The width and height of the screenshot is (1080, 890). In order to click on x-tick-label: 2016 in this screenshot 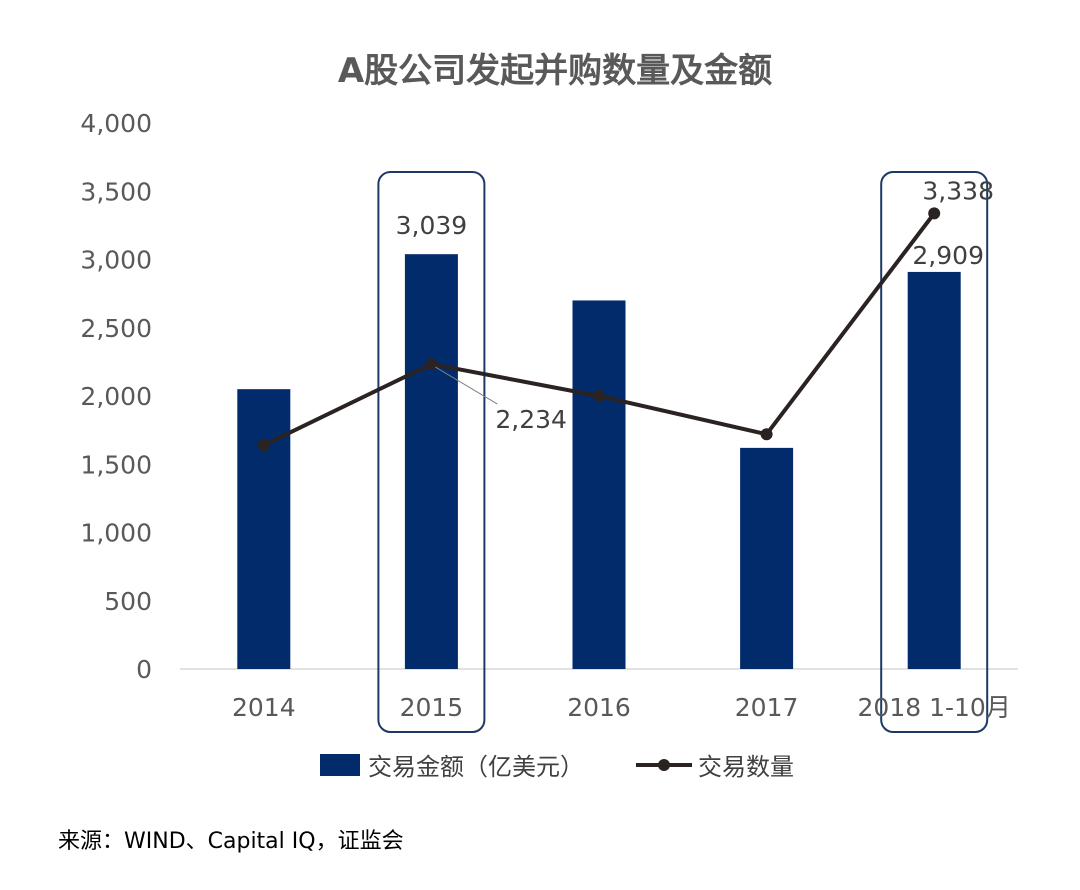, I will do `click(599, 707)`.